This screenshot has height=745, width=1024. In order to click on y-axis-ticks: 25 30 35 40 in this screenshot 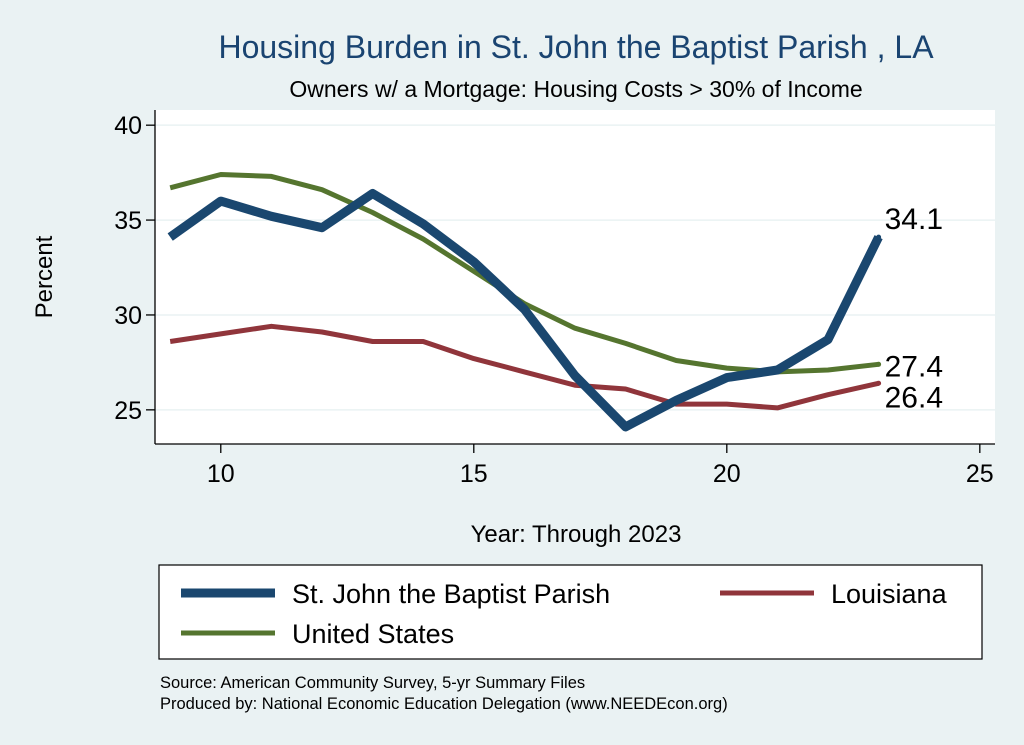, I will do `click(134, 268)`.